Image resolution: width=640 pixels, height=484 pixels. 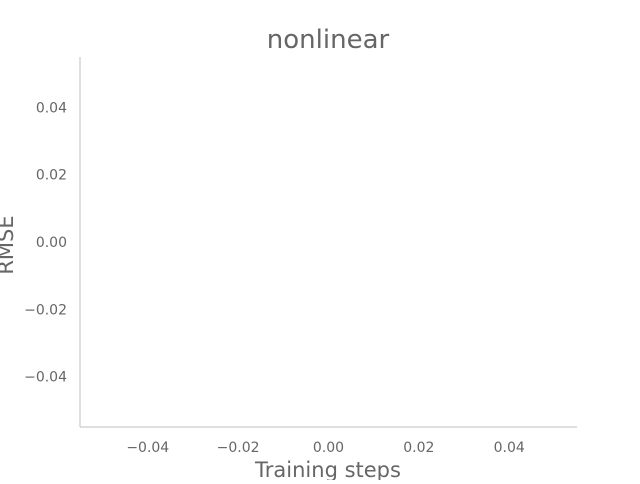 I want to click on x-axis-label: Training steps, so click(x=327, y=469).